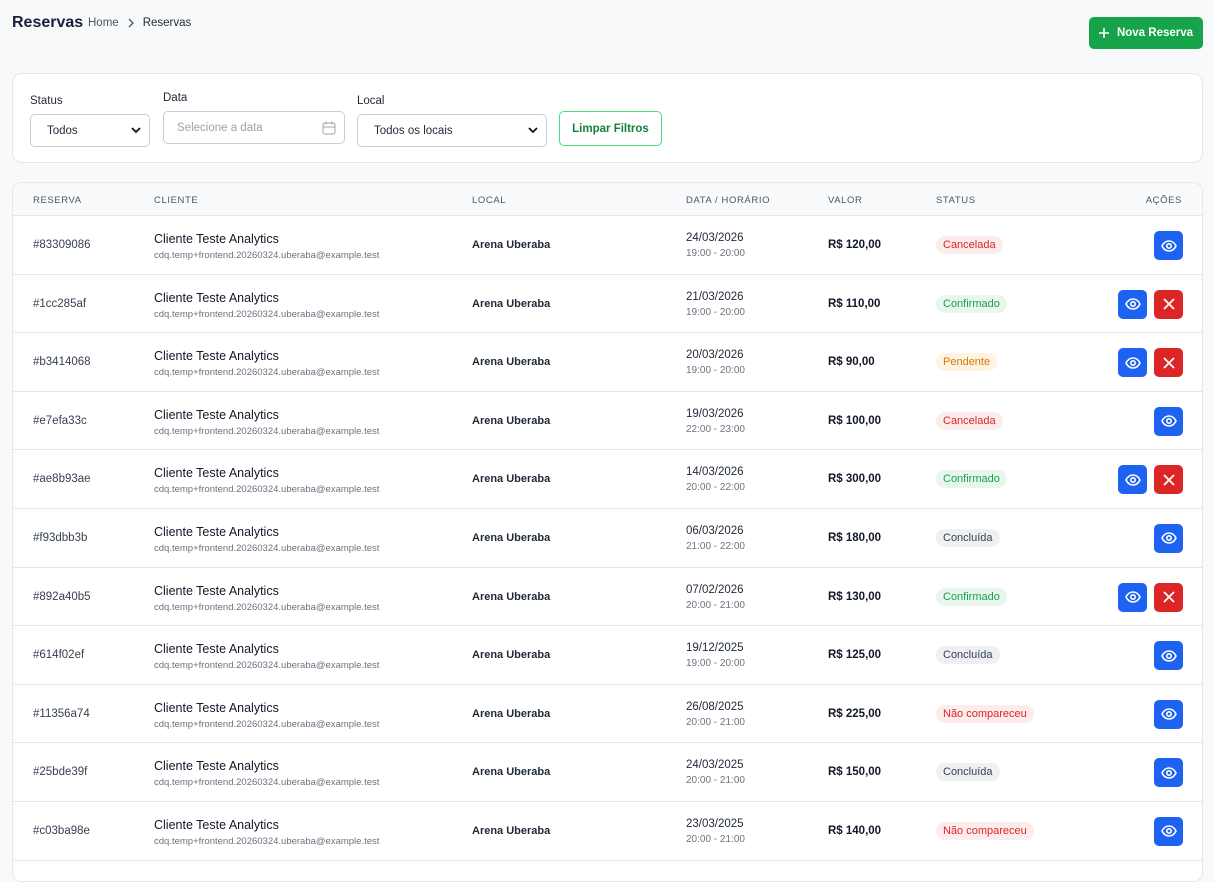  Describe the element at coordinates (220, 127) in the screenshot. I see `input-placeholder: Selecione a data` at that location.